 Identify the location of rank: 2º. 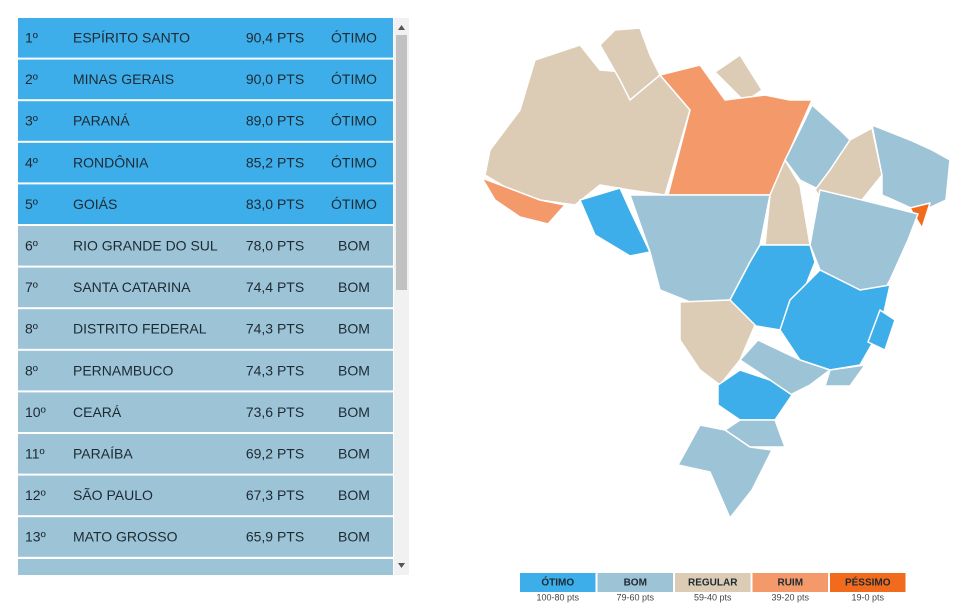
(31, 79).